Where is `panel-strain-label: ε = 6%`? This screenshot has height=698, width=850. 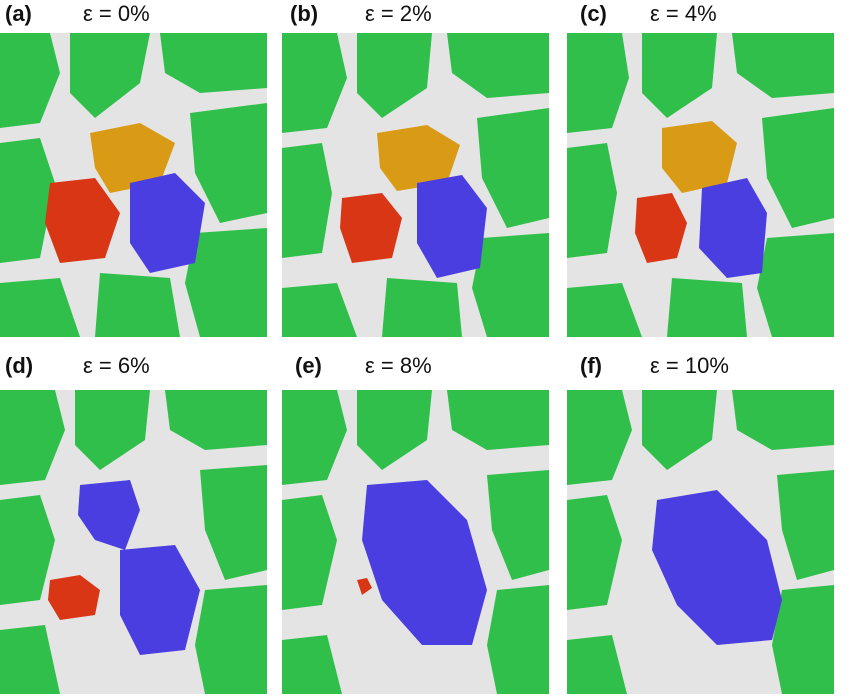
panel-strain-label: ε = 6% is located at coordinates (116, 365).